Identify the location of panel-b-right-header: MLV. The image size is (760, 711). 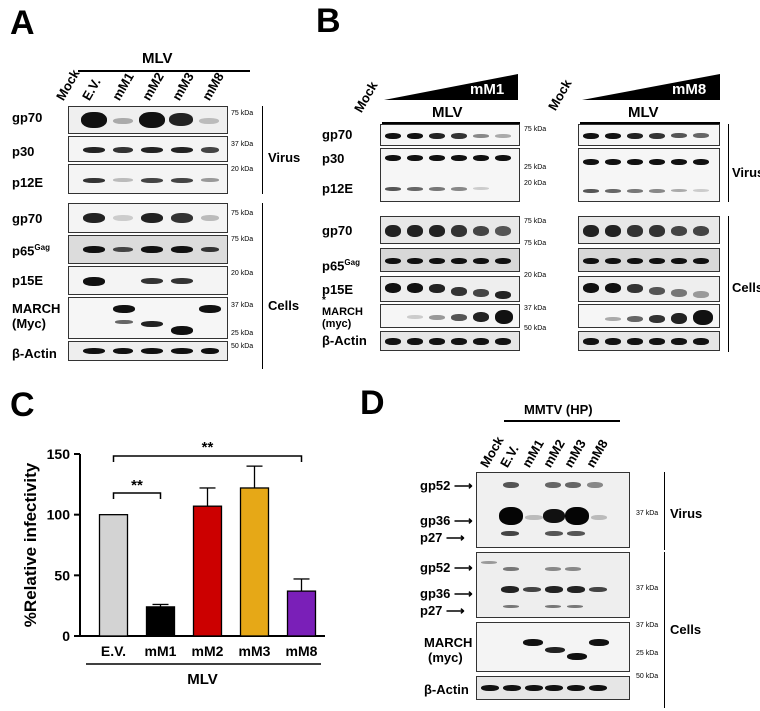
(643, 112).